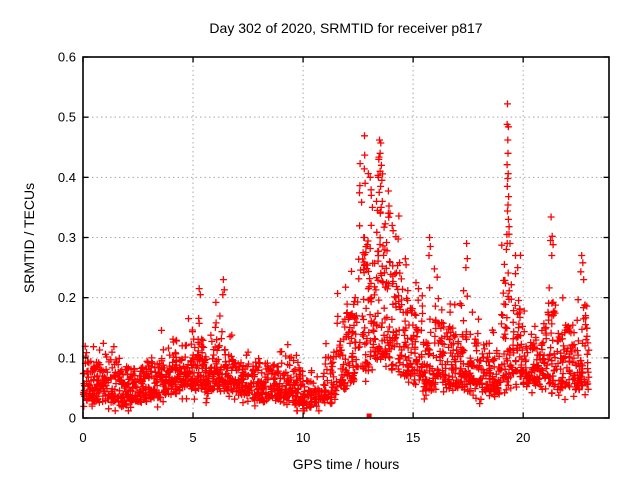 The image size is (640, 480). What do you see at coordinates (72, 418) in the screenshot?
I see `y-tick-label: 0` at bounding box center [72, 418].